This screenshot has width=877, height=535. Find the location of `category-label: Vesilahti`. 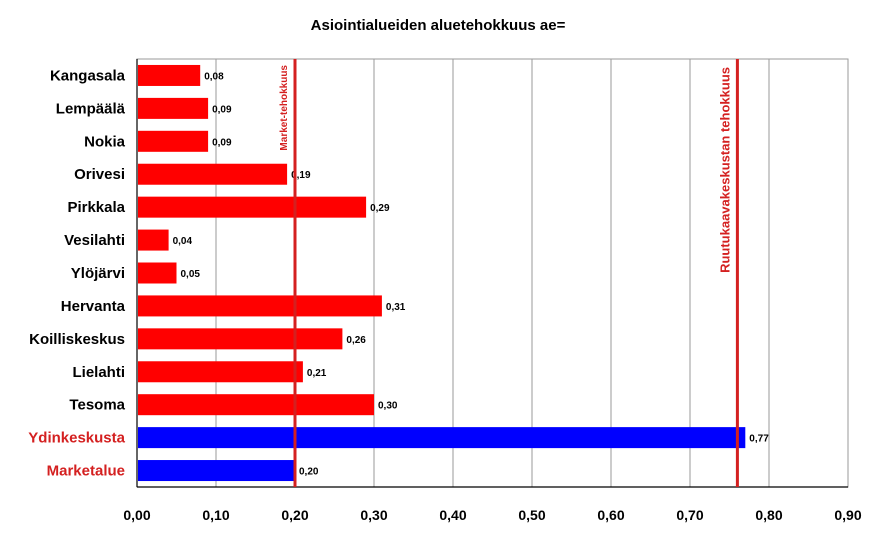

category-label: Vesilahti is located at coordinates (94, 240).